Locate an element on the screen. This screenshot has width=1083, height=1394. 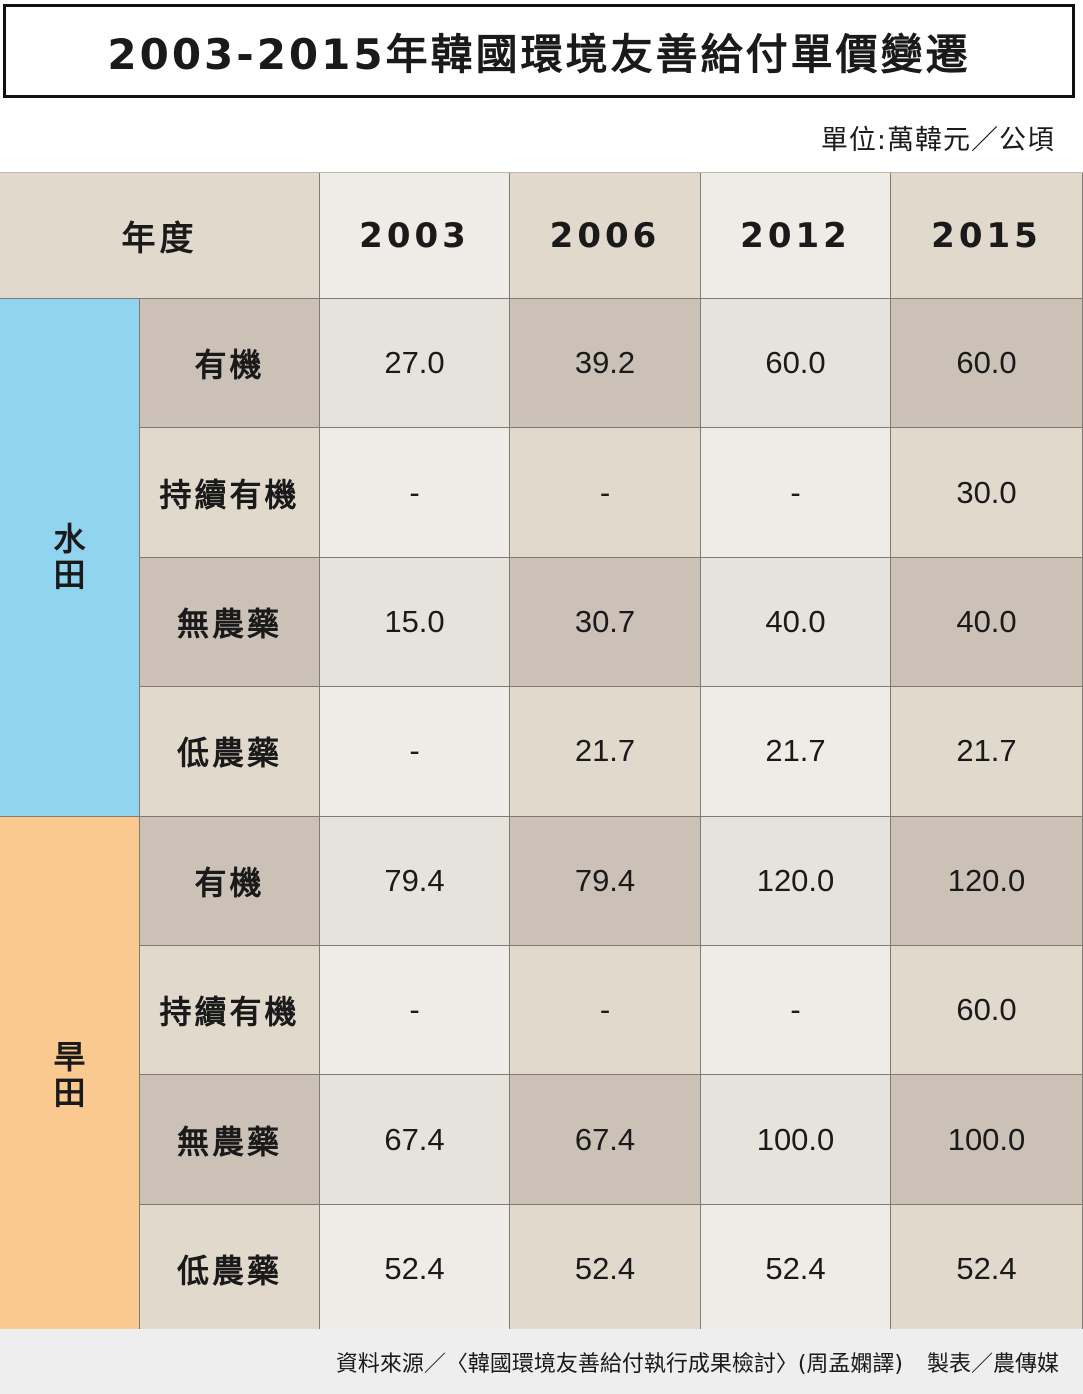
group-dry-label: 旱田 is located at coordinates (70, 1075).